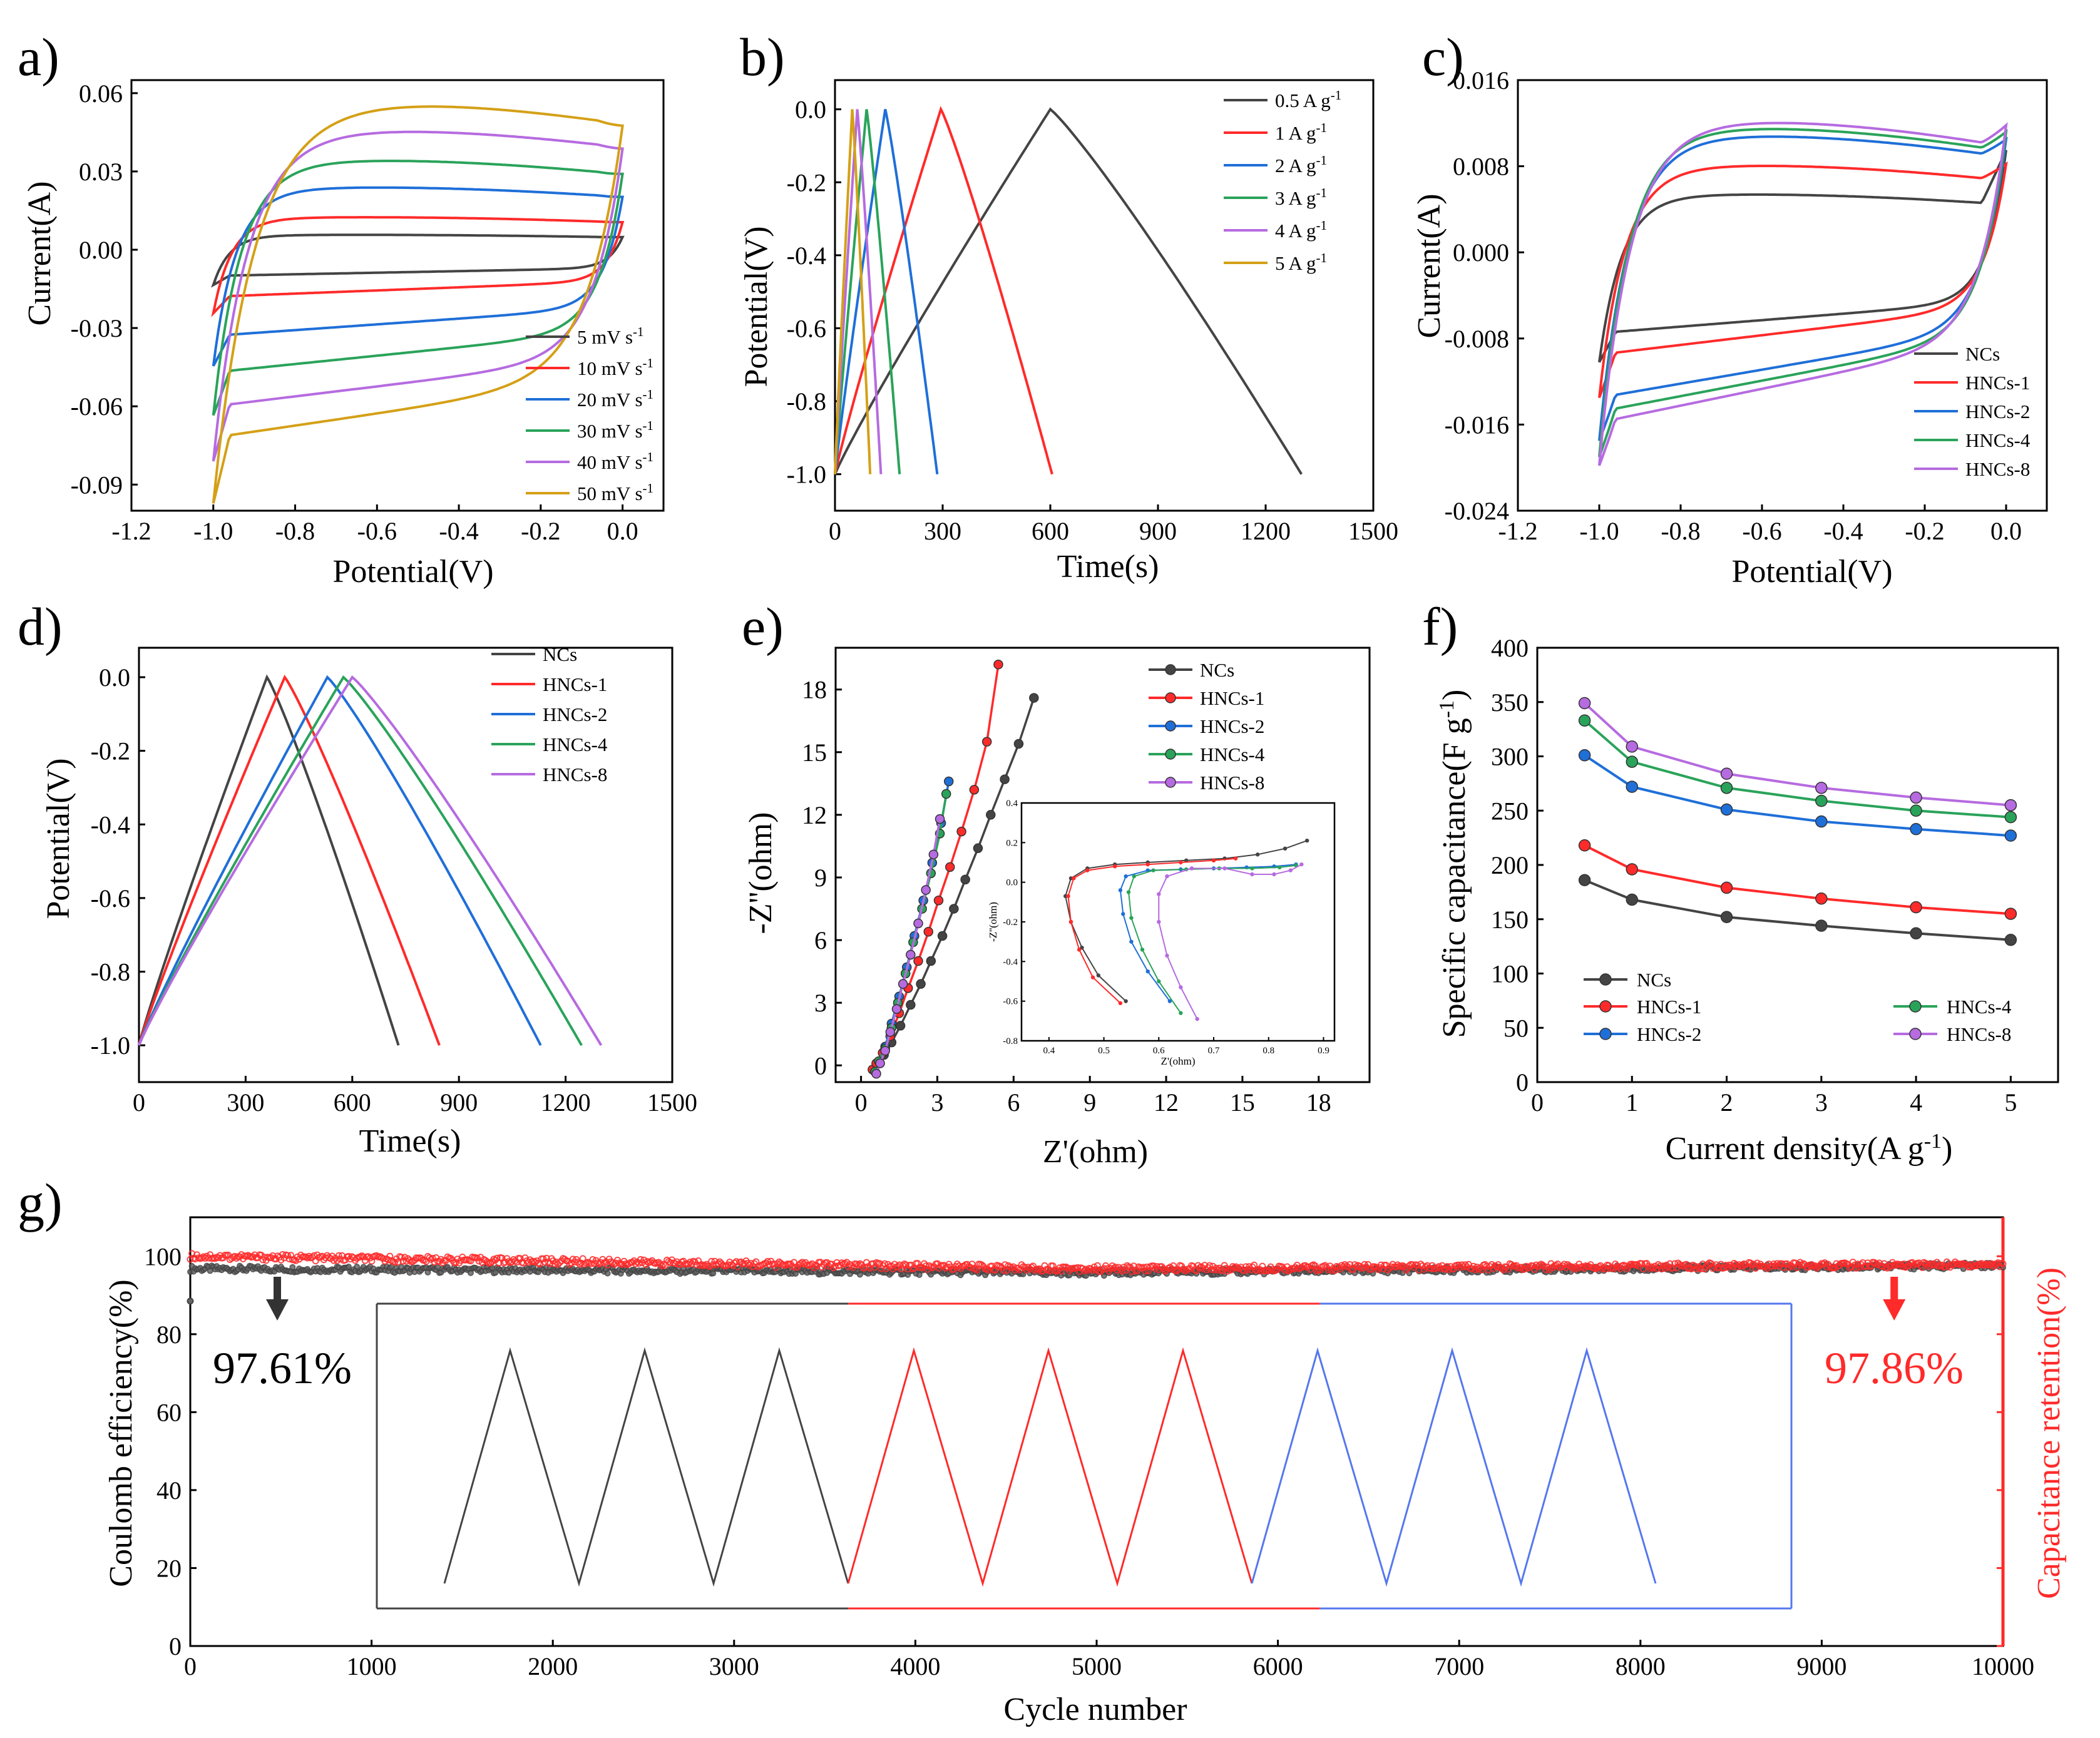 Image resolution: width=2100 pixels, height=1738 pixels. Describe the element at coordinates (1821, 1666) in the screenshot. I see `x-tick-label: 9000` at that location.